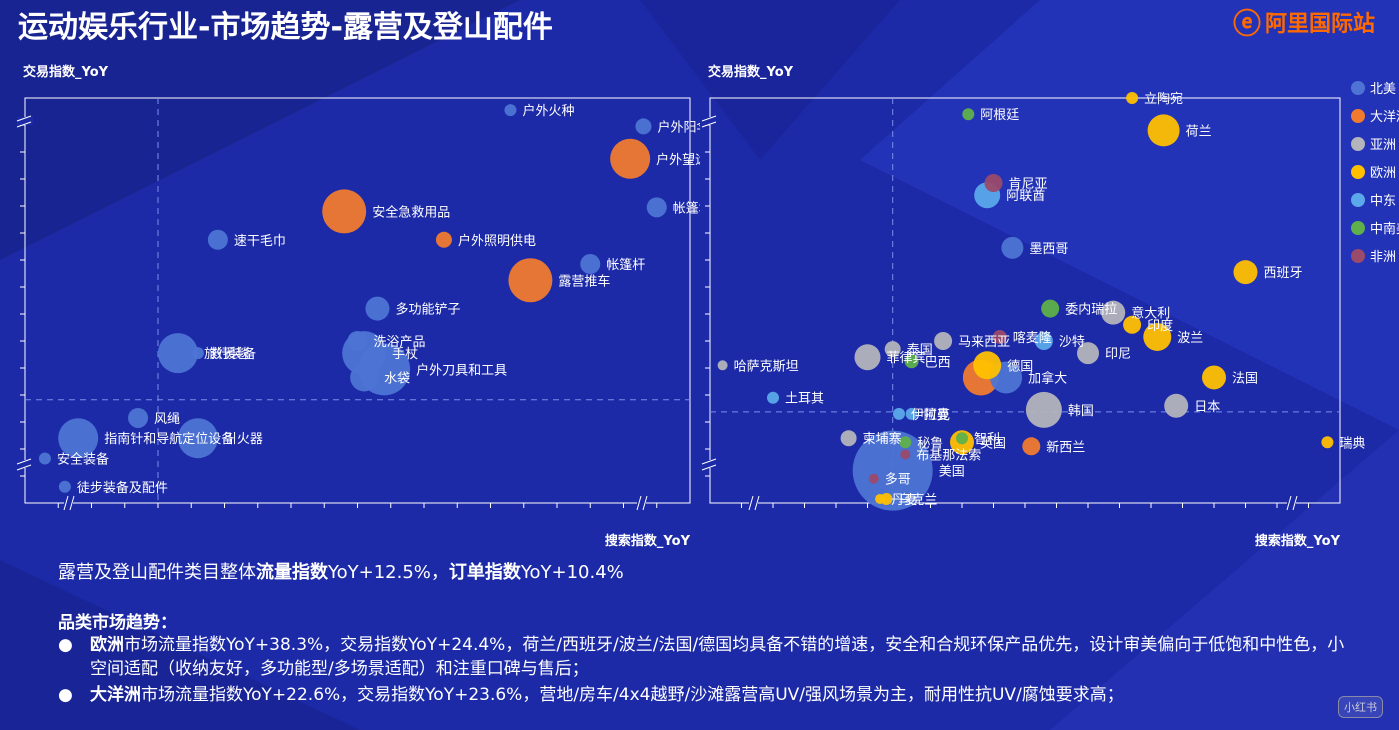  What do you see at coordinates (1043, 341) in the screenshot?
I see `point-沙特` at bounding box center [1043, 341].